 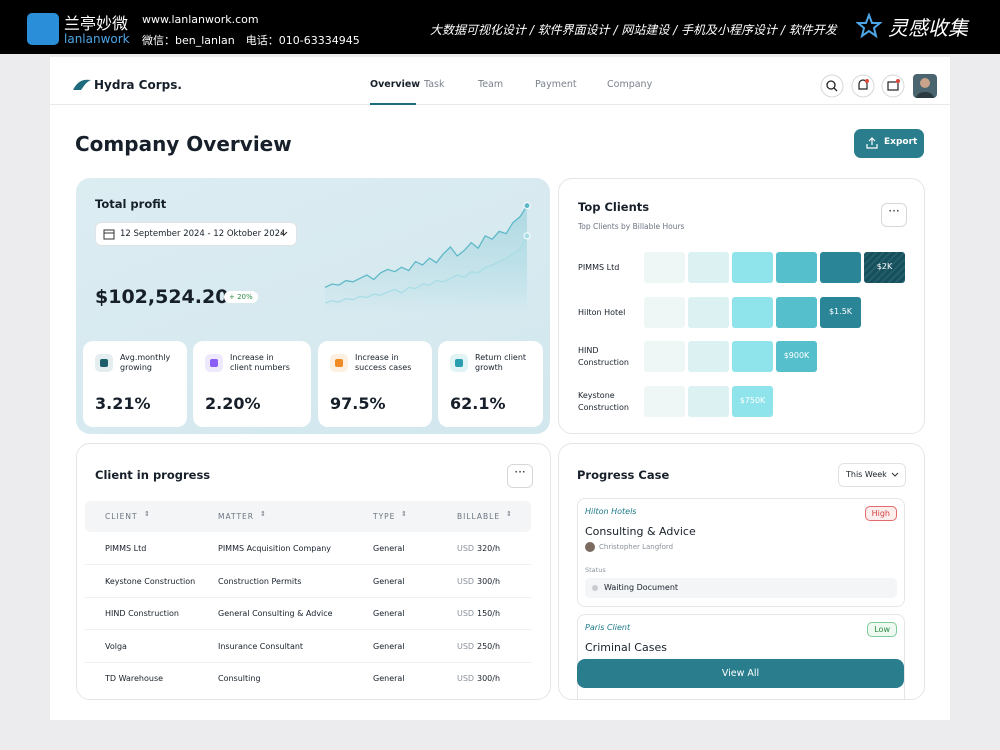 I want to click on table-cell: Volga, so click(x=116, y=646).